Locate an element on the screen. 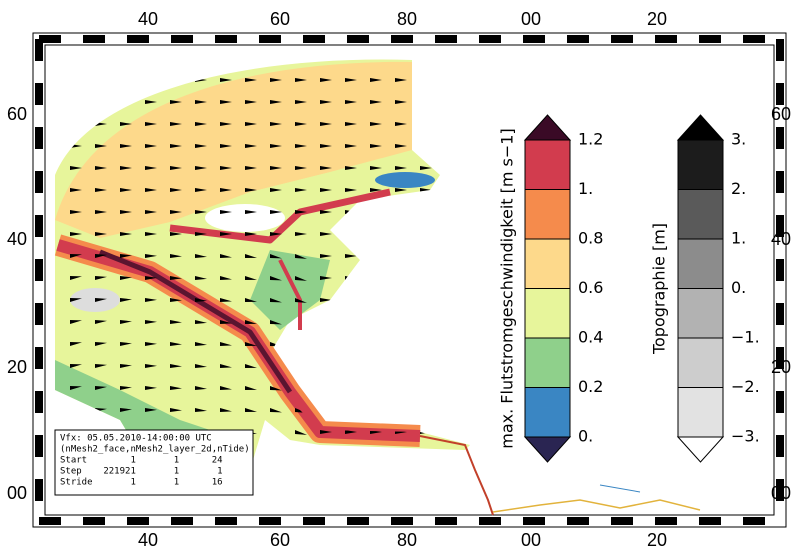 The image size is (800, 560). info-line: (nMesh2_face,nMesh2_layer_2d,nTide) is located at coordinates (155, 450).